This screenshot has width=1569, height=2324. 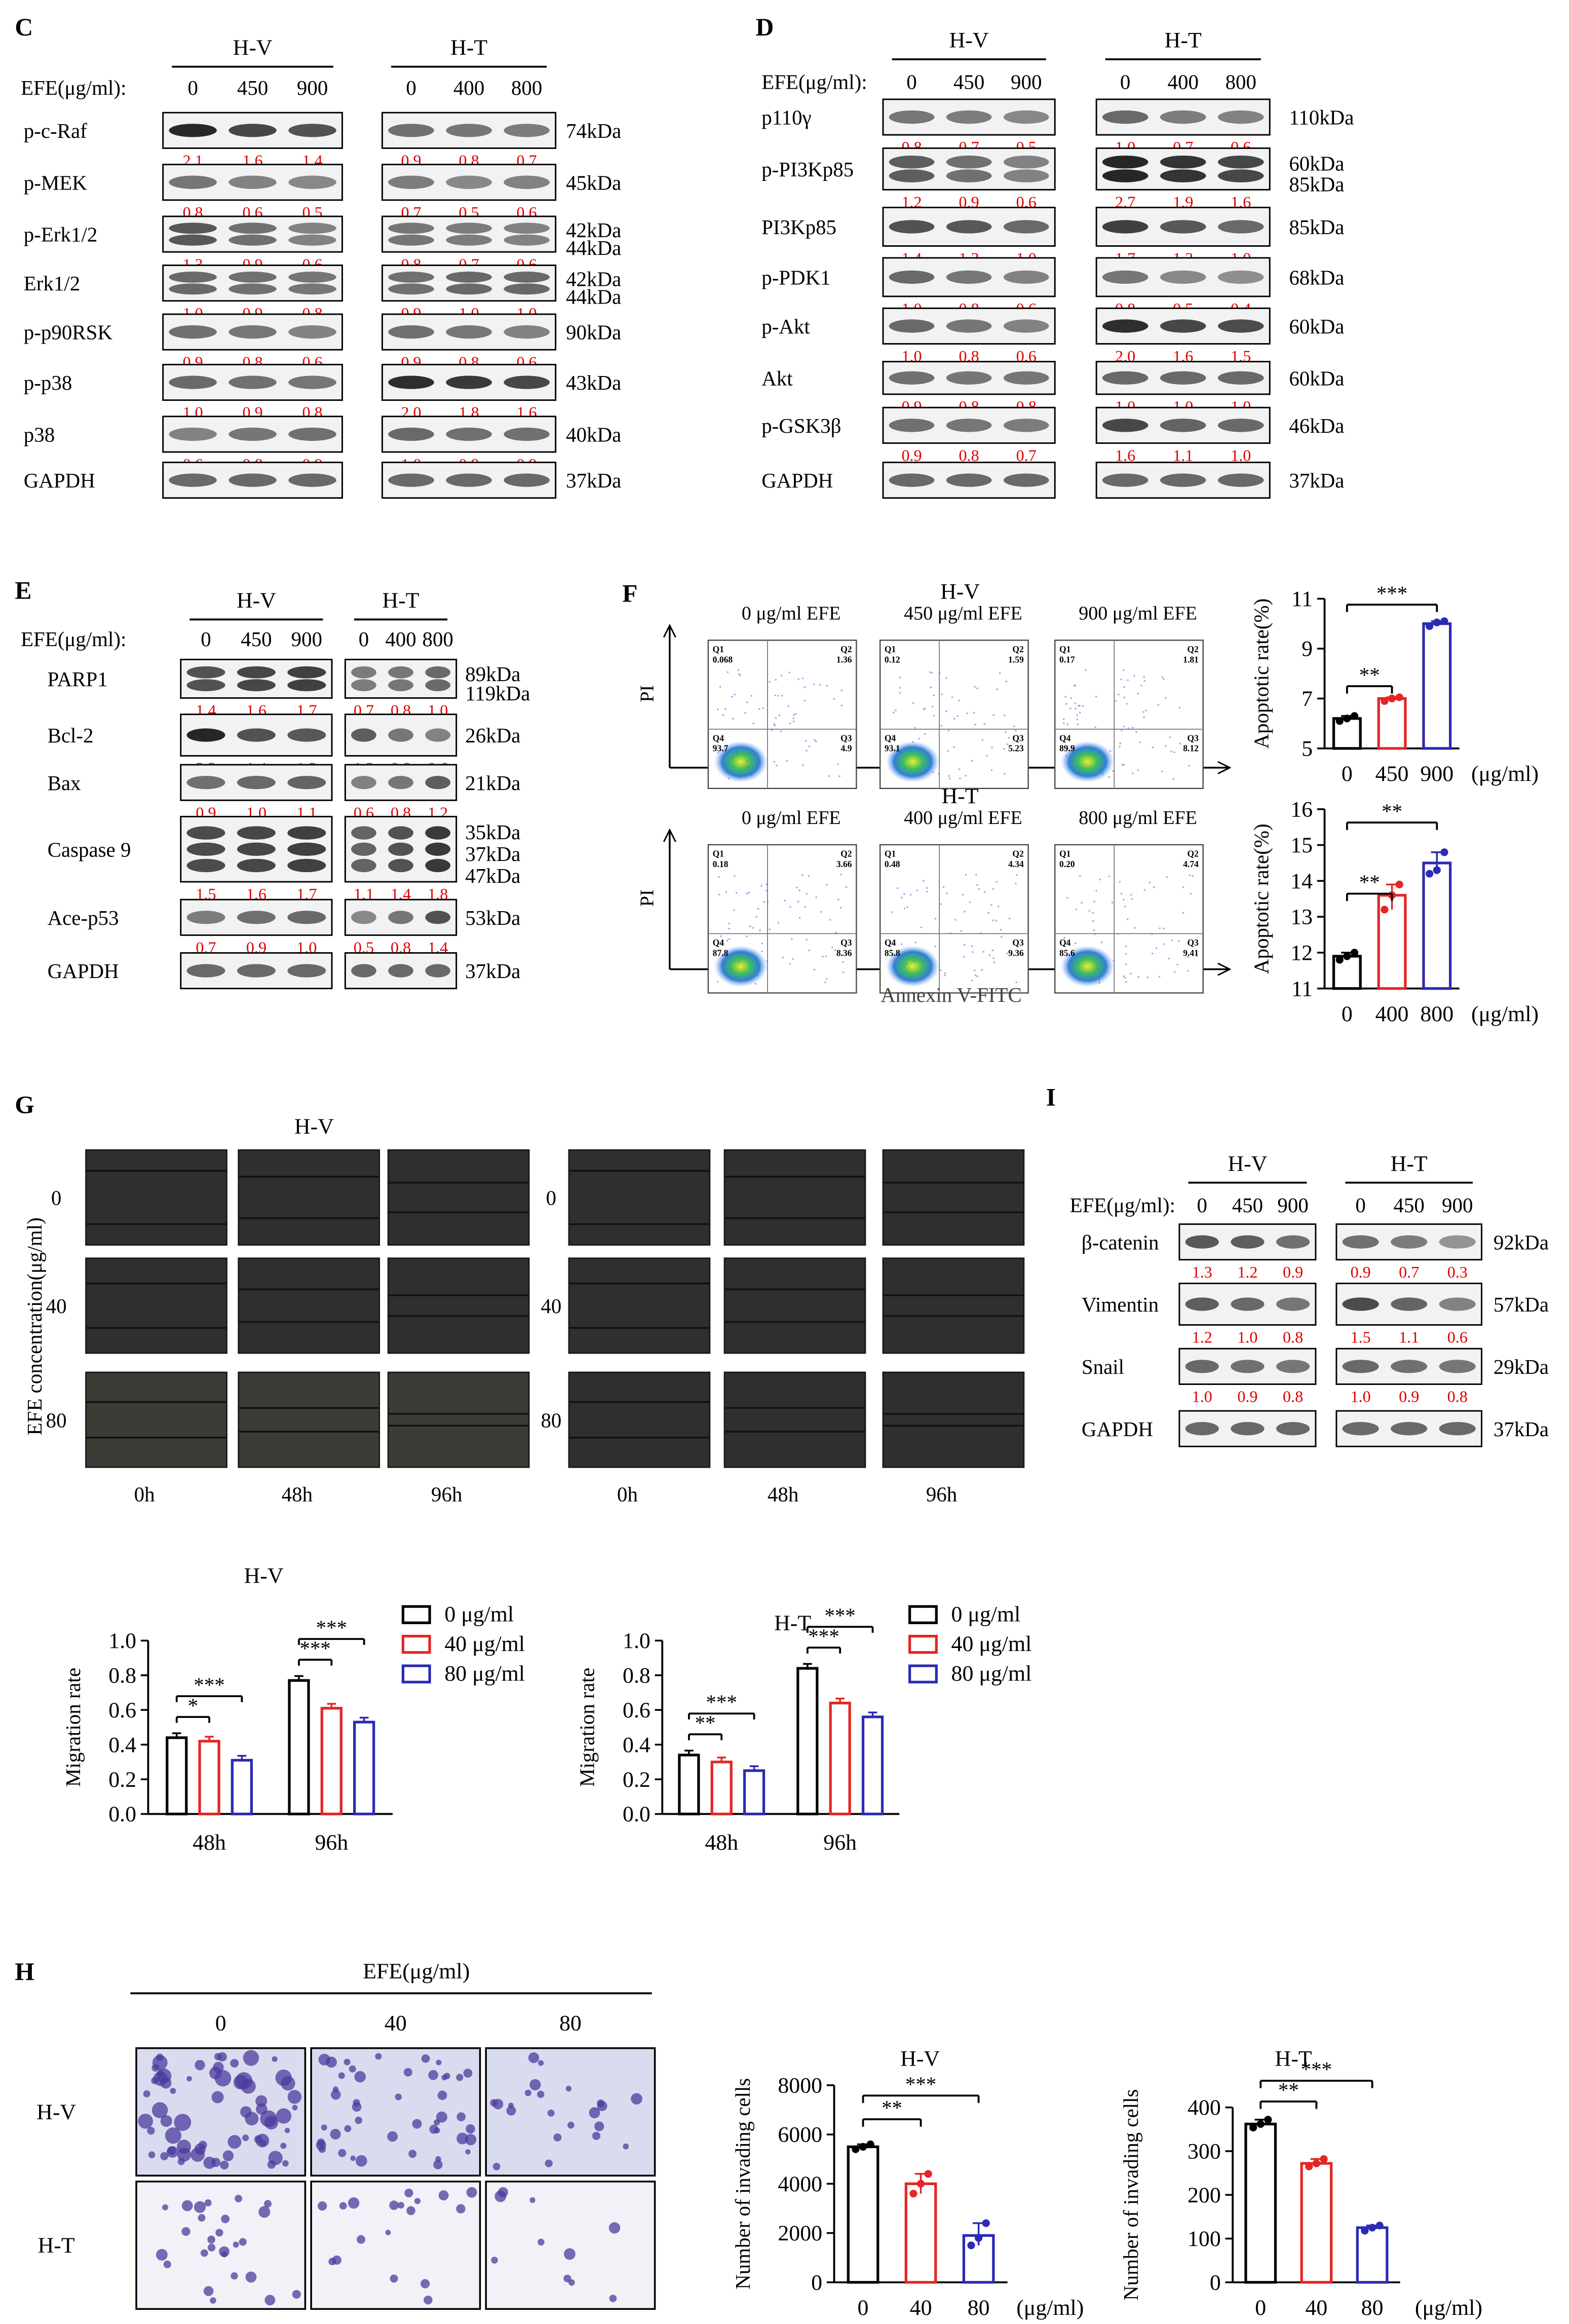 What do you see at coordinates (570, 2245) in the screenshot?
I see `transwell-image` at bounding box center [570, 2245].